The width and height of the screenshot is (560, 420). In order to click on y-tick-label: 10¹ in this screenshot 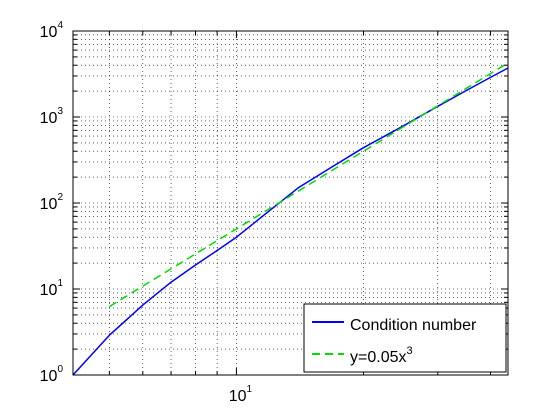, I will do `click(52, 288)`.